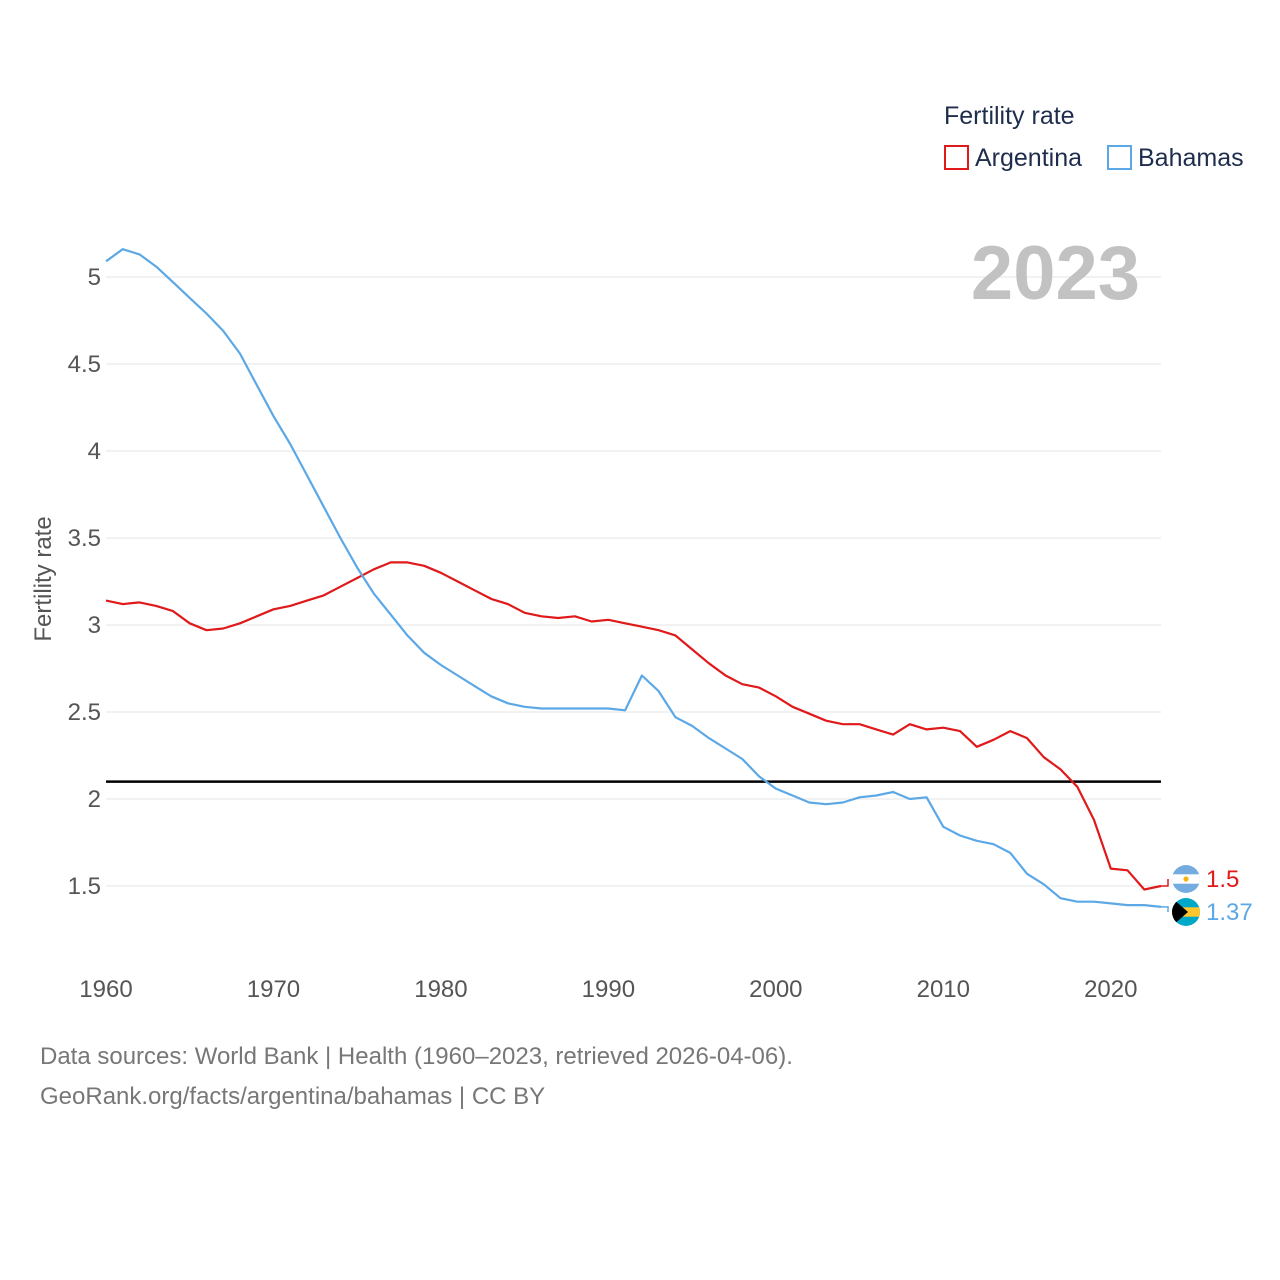 Image resolution: width=1280 pixels, height=1280 pixels. I want to click on x-axis-ticks: 1960 1970 1980 1990 2000 2010 2020, so click(608, 989).